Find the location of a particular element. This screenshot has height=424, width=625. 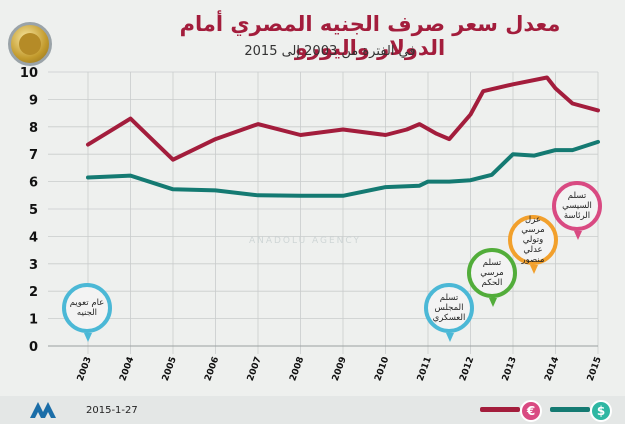

dollar-legend-line is located at coordinates (570, 409).